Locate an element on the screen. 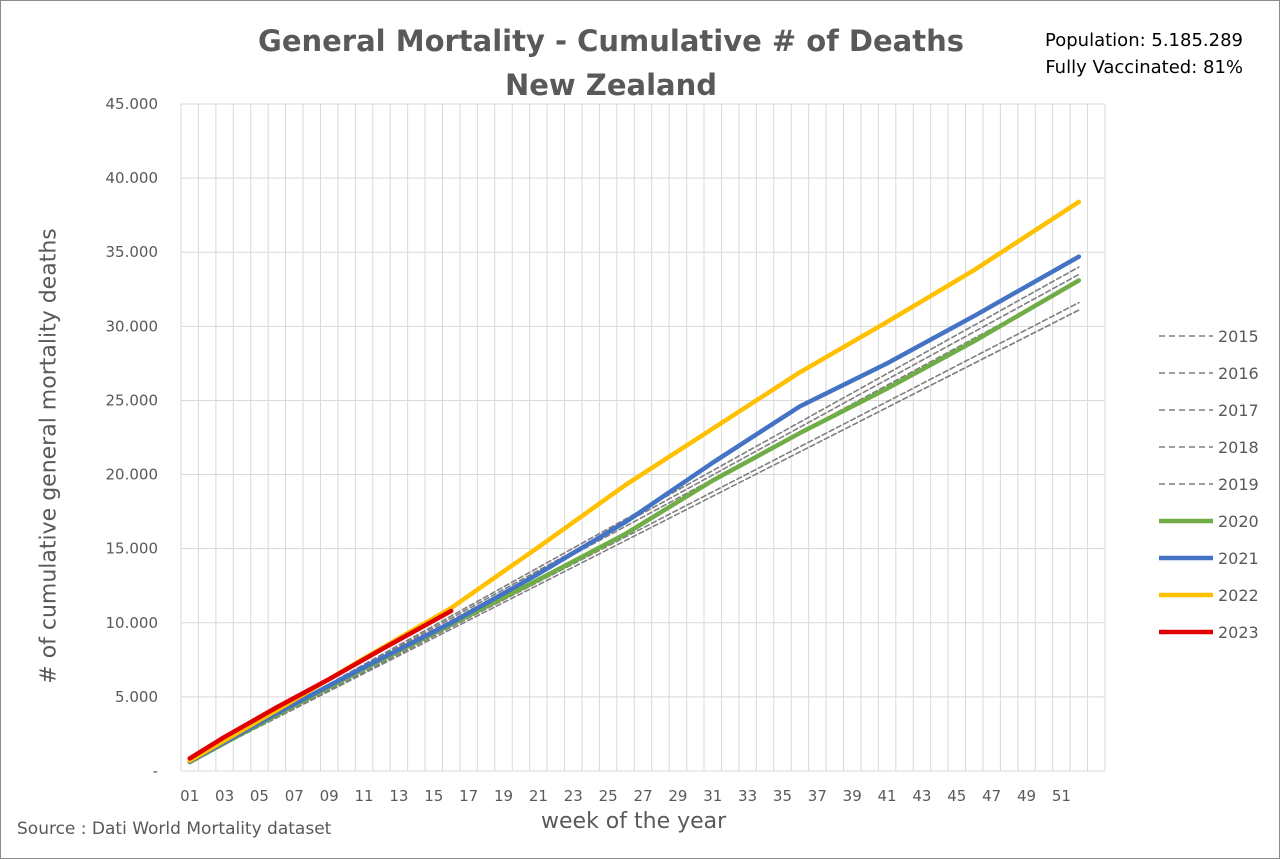  x-tick-label: 01 is located at coordinates (189, 796).